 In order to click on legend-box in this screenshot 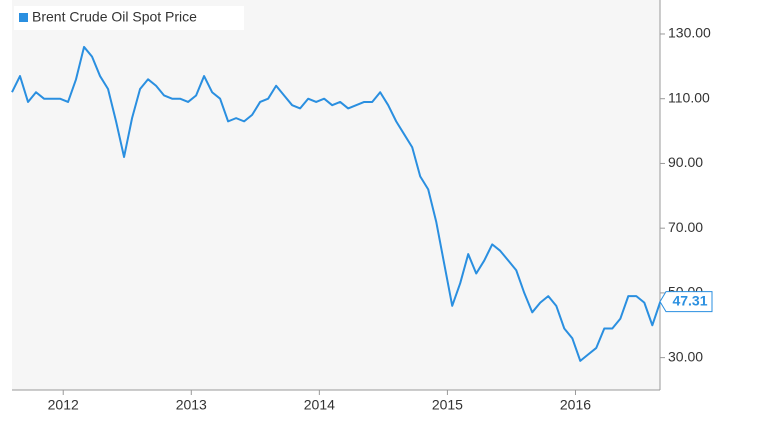, I will do `click(129, 18)`.